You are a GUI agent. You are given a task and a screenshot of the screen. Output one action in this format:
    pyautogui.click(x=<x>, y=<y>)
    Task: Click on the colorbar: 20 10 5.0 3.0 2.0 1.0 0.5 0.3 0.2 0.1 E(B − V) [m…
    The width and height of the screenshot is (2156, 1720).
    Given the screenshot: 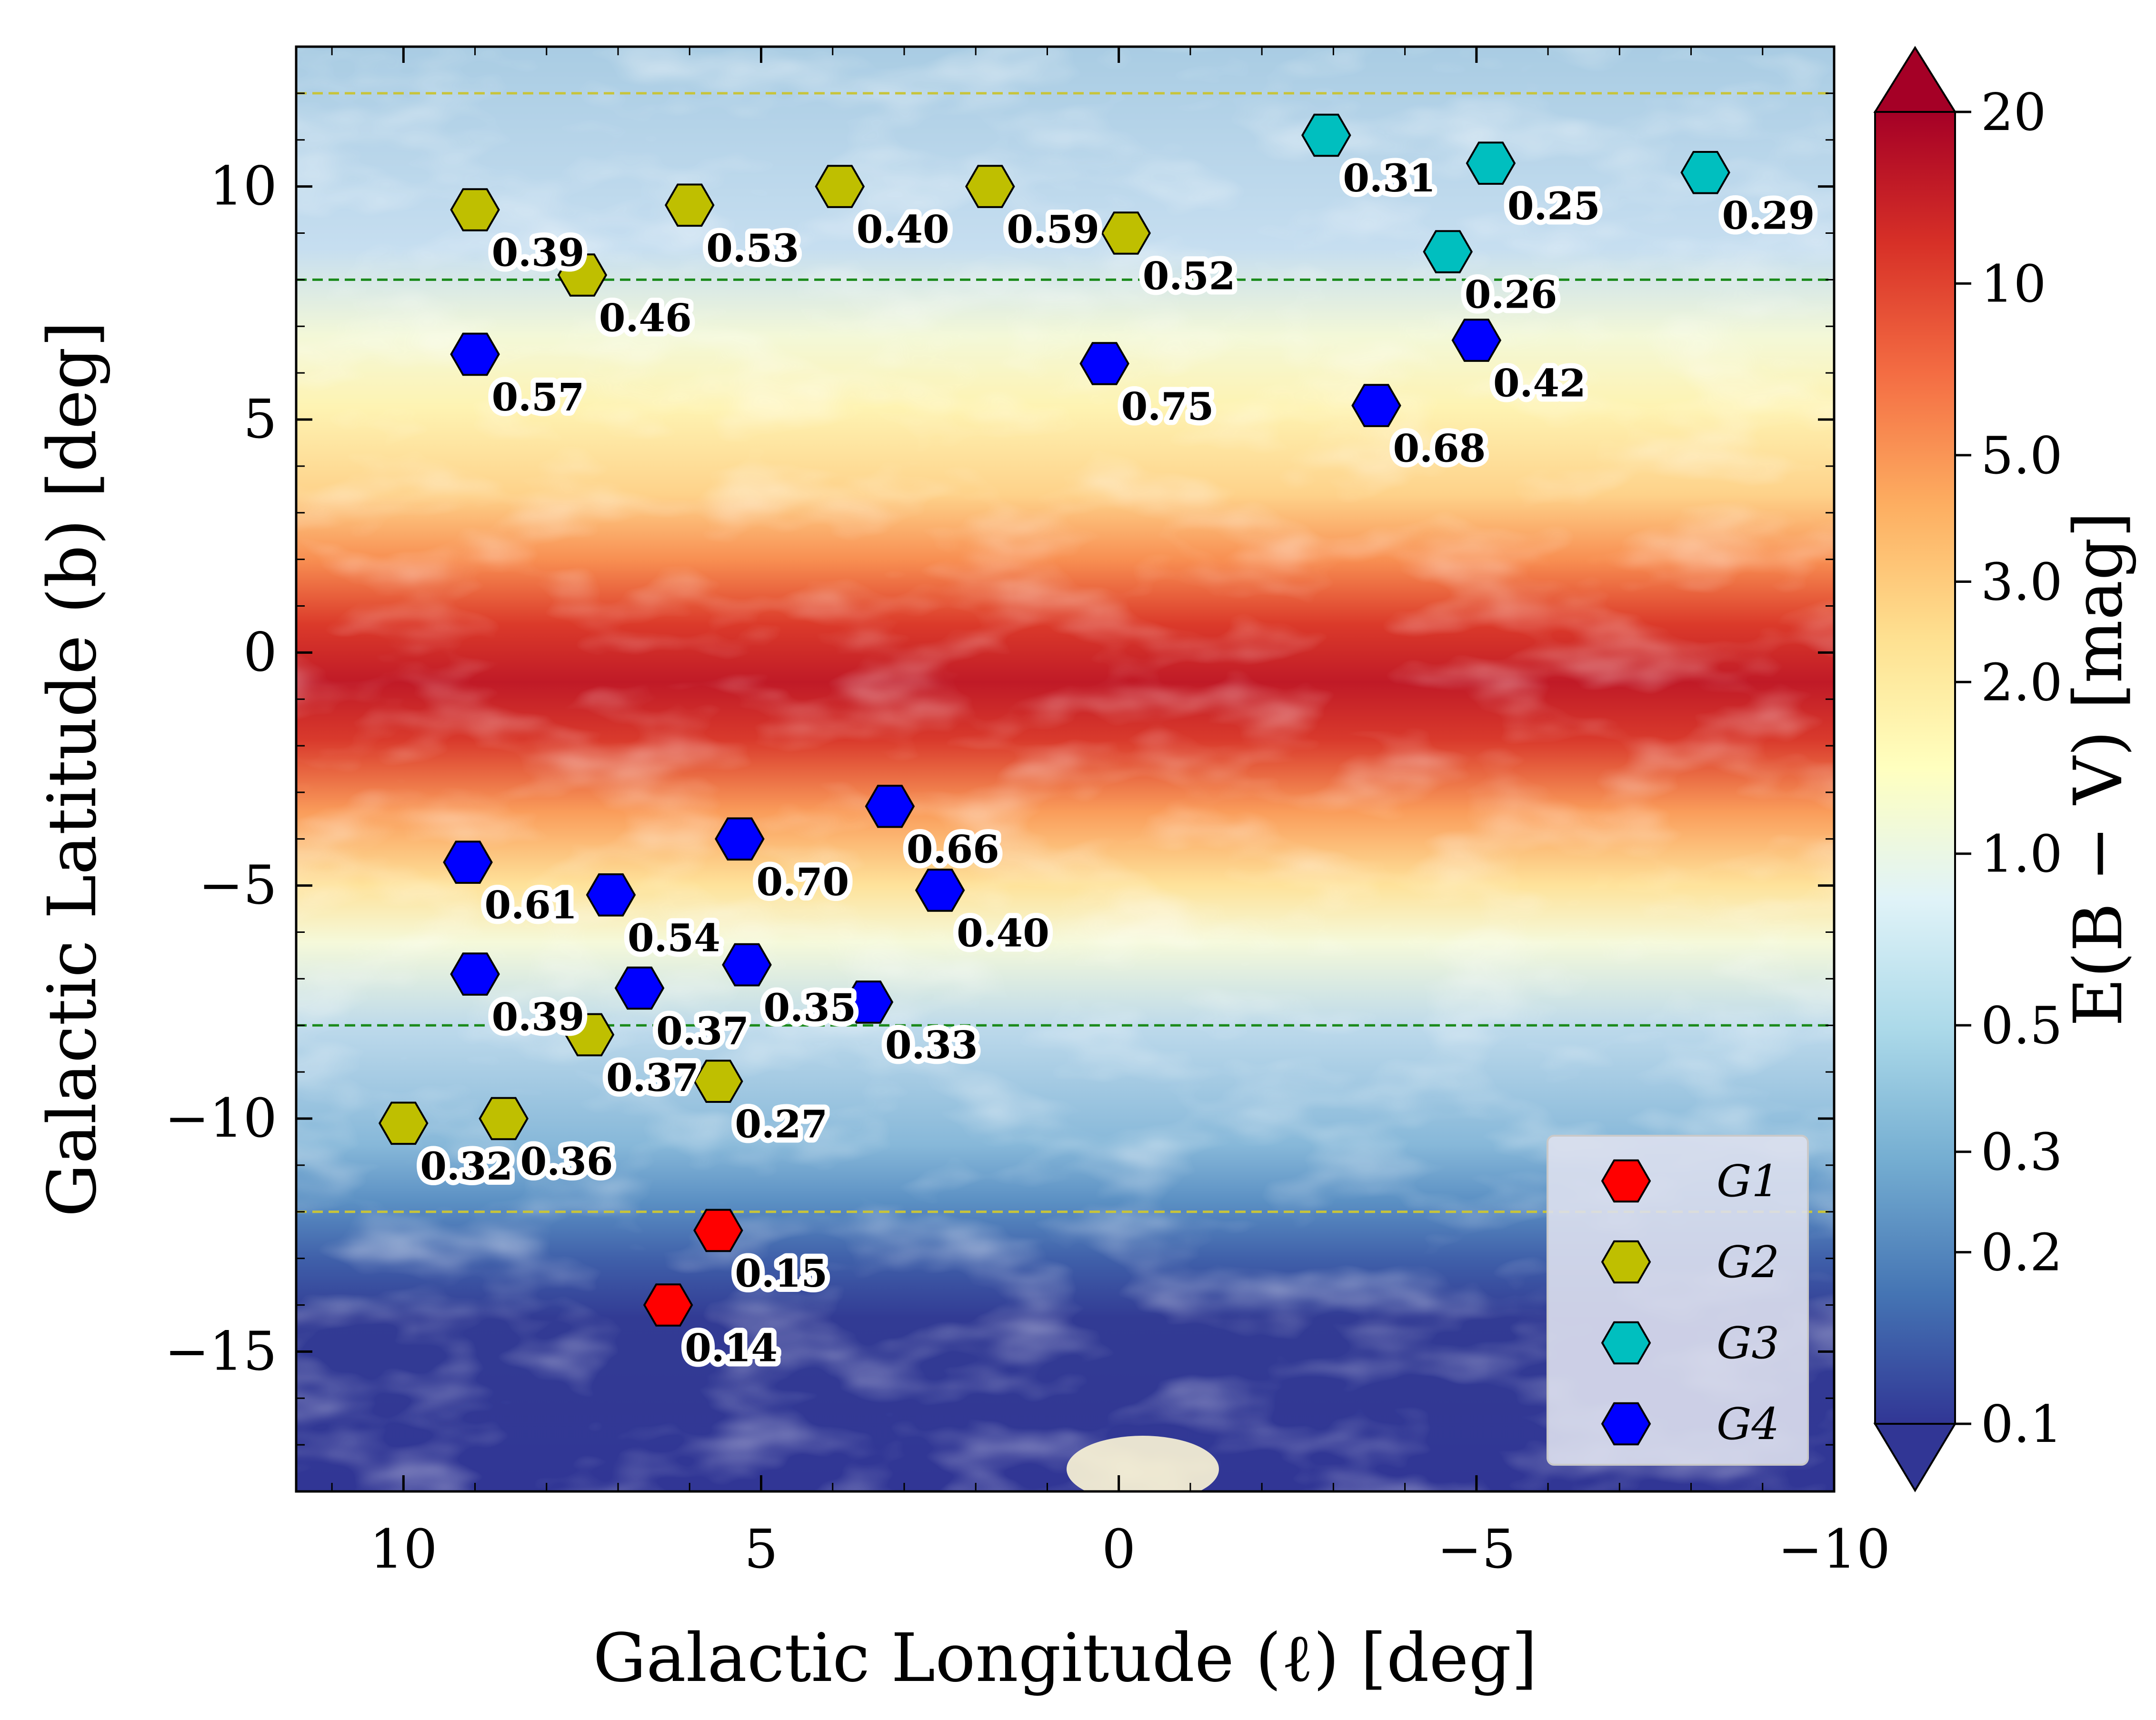 What is the action you would take?
    pyautogui.click(x=2005, y=769)
    